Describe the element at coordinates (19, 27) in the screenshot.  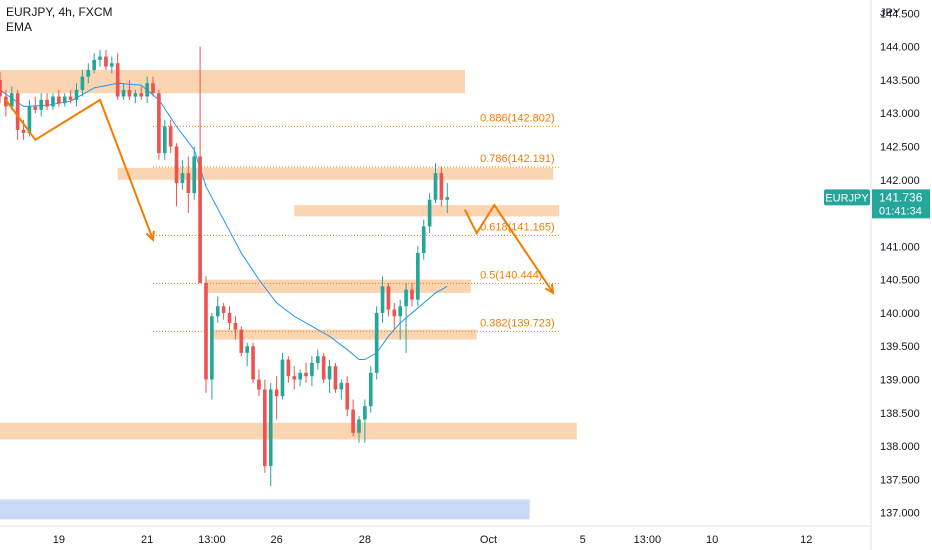
I see `indicator-label: EMA` at that location.